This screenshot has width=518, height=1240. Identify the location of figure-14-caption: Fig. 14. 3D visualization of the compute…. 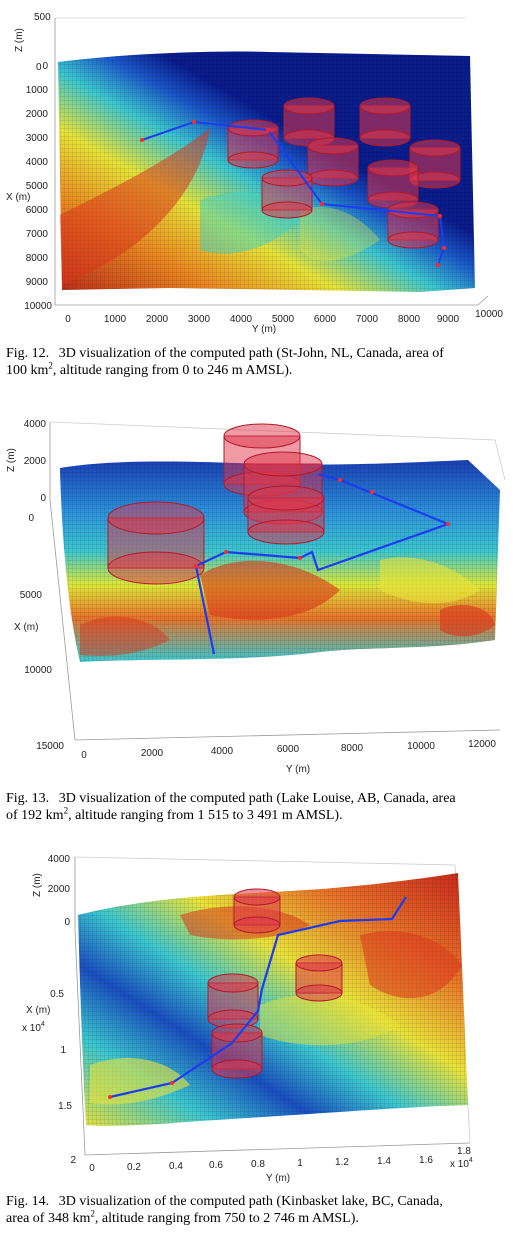
(224, 1210).